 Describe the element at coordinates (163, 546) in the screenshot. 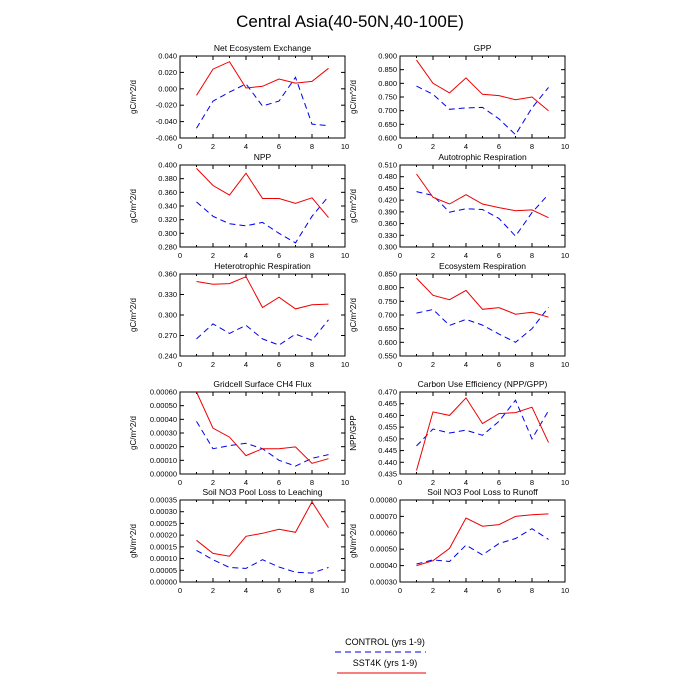

I see `y-tick-label: 0.00015` at that location.